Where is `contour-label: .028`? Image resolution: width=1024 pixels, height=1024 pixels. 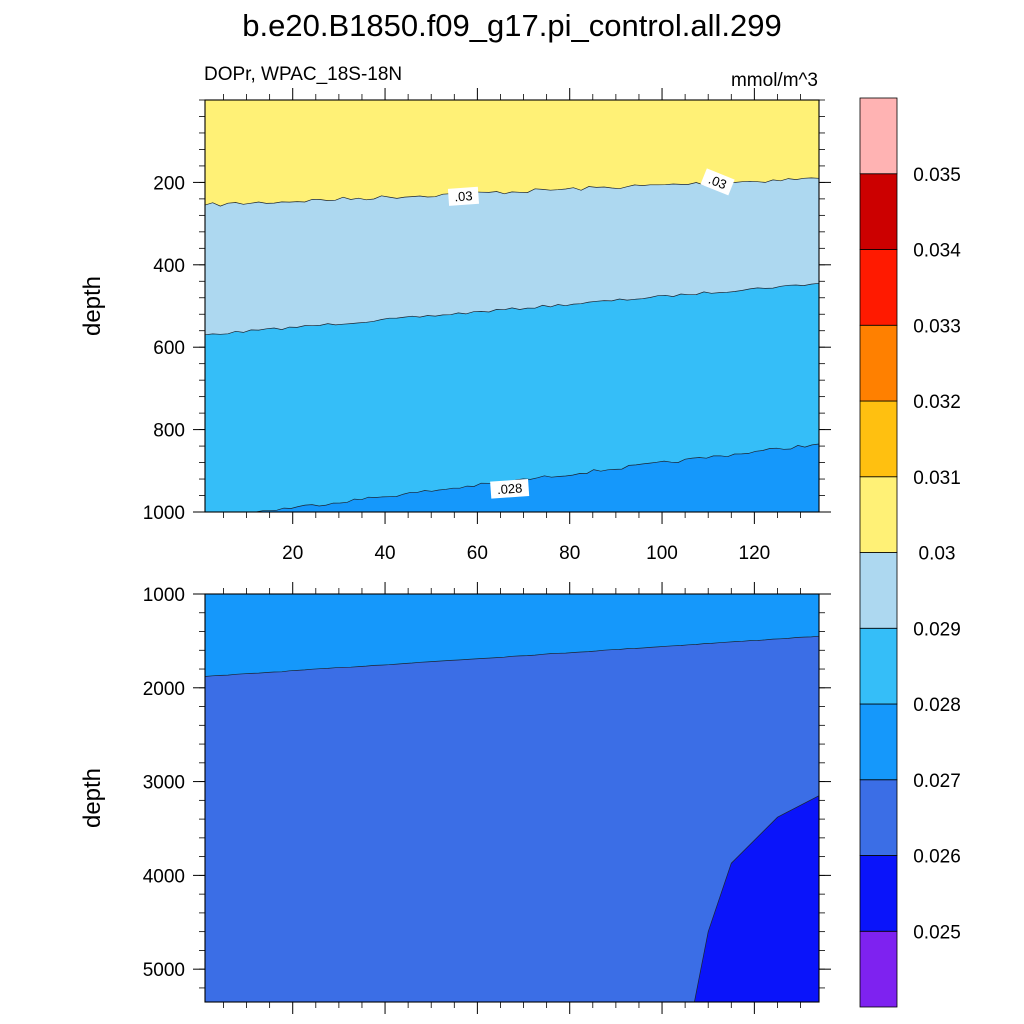
contour-label: .028 is located at coordinates (510, 488).